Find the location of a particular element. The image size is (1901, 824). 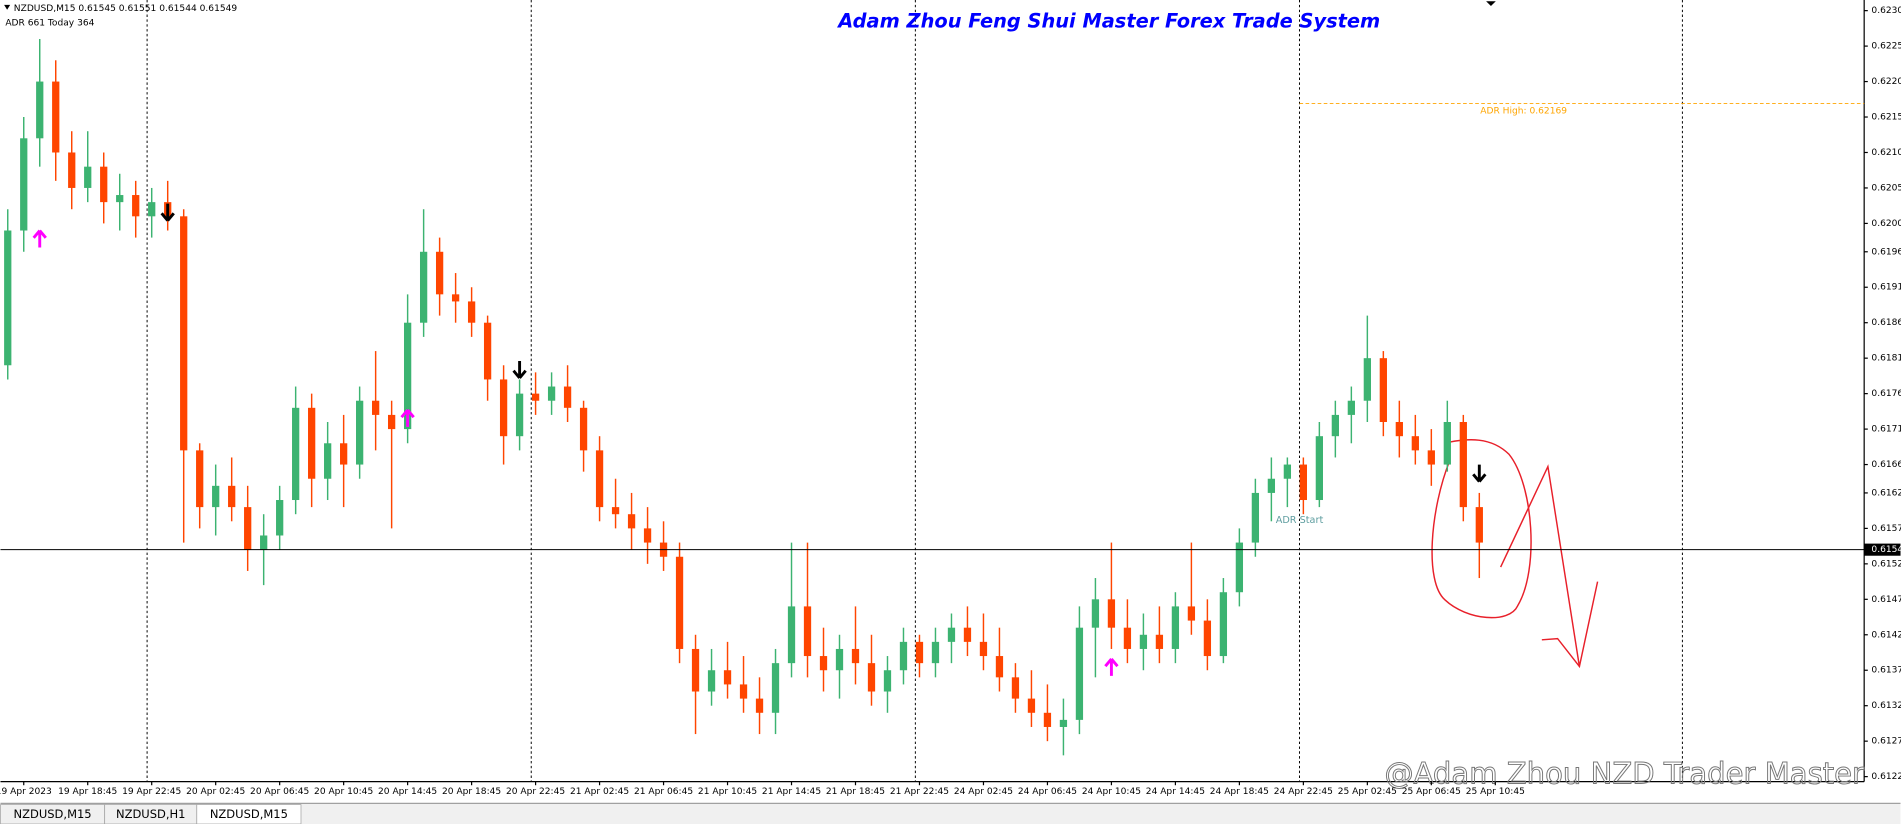

y-tick-label: 0.6132 is located at coordinates (1886, 706).